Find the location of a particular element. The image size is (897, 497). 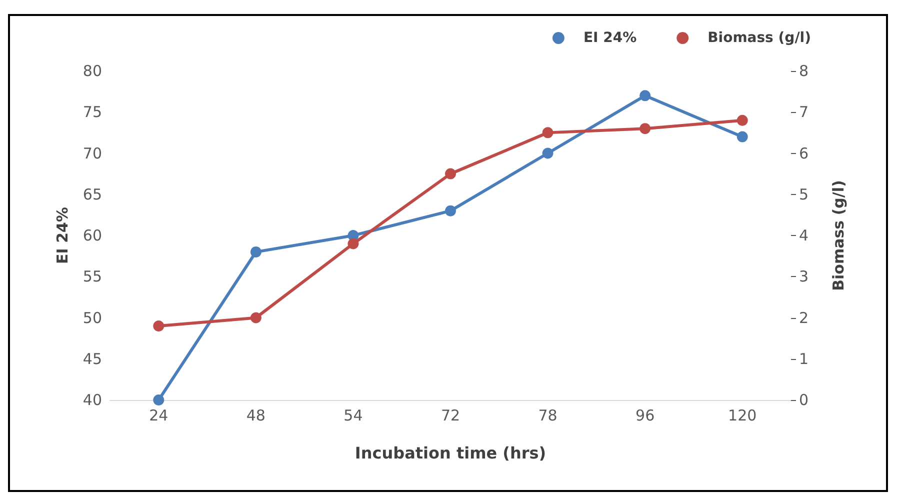

y2-tick-label: 0 is located at coordinates (804, 400).